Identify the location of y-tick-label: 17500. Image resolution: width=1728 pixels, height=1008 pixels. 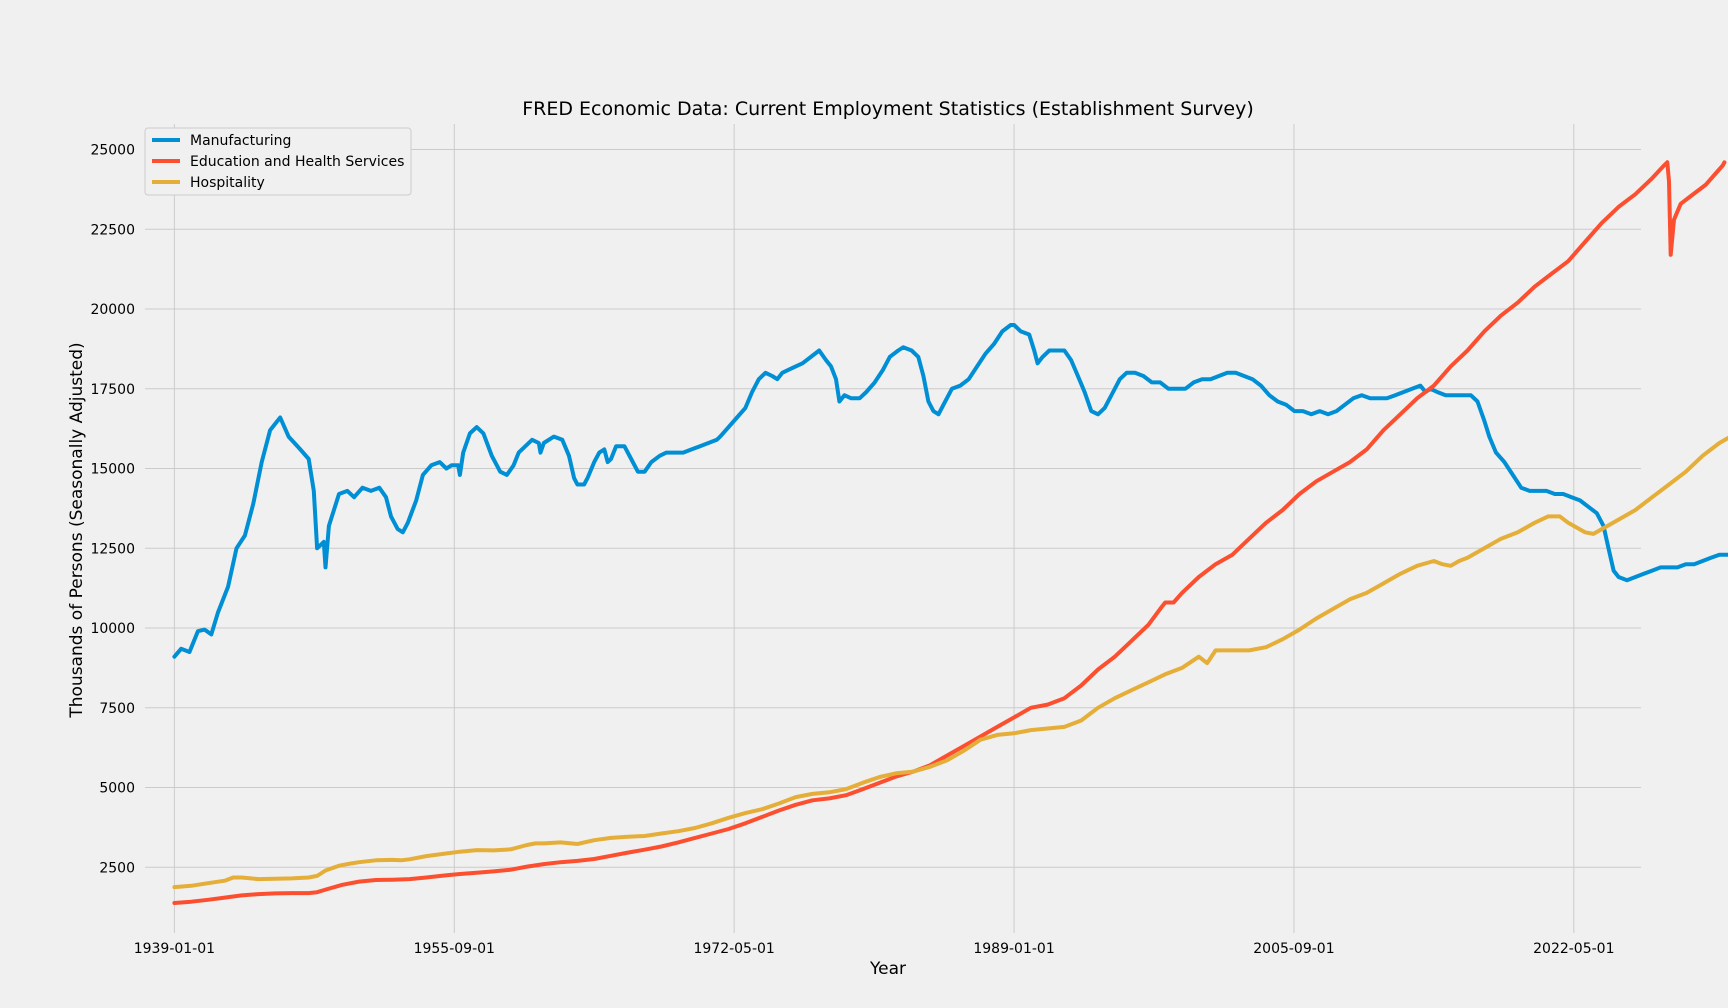
(112, 390).